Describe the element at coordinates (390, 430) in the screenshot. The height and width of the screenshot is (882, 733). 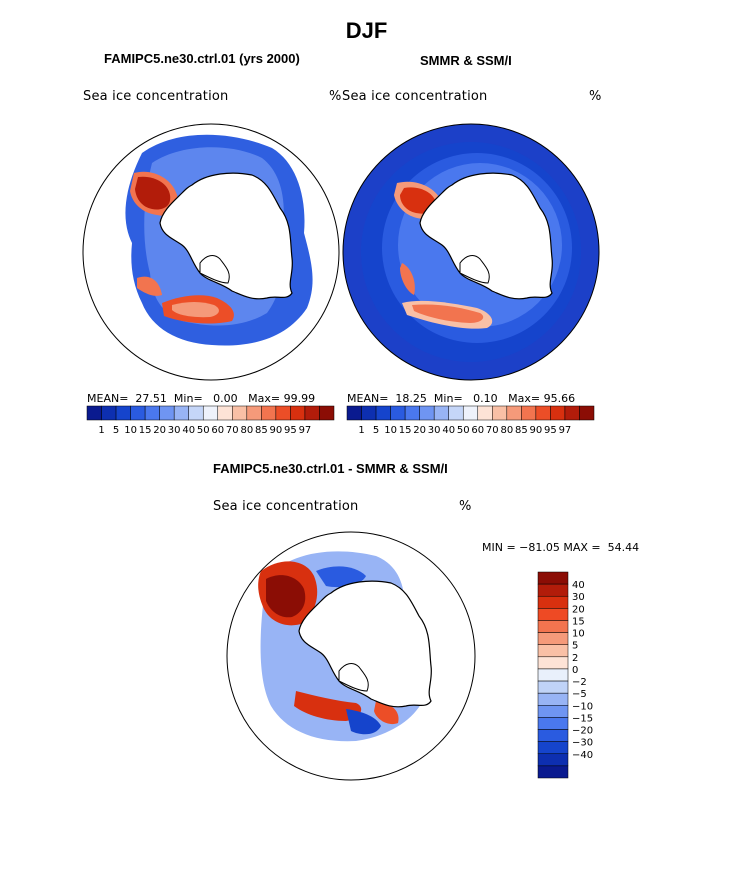
I see `observed-colorbar-tick-label: 10` at that location.